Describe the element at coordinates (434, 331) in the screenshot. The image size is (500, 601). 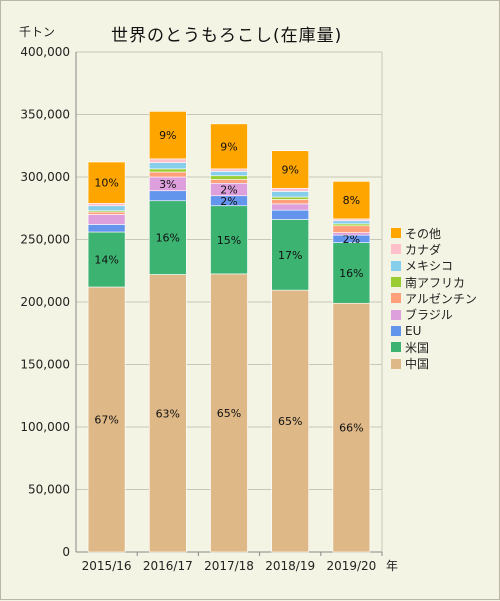
I see `legend-item: EU` at that location.